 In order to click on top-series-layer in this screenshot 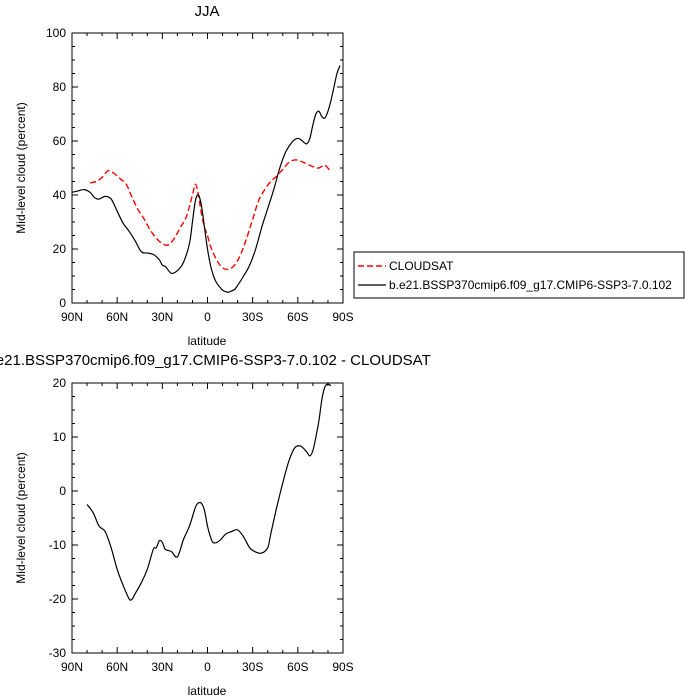, I will do `click(206, 179)`.